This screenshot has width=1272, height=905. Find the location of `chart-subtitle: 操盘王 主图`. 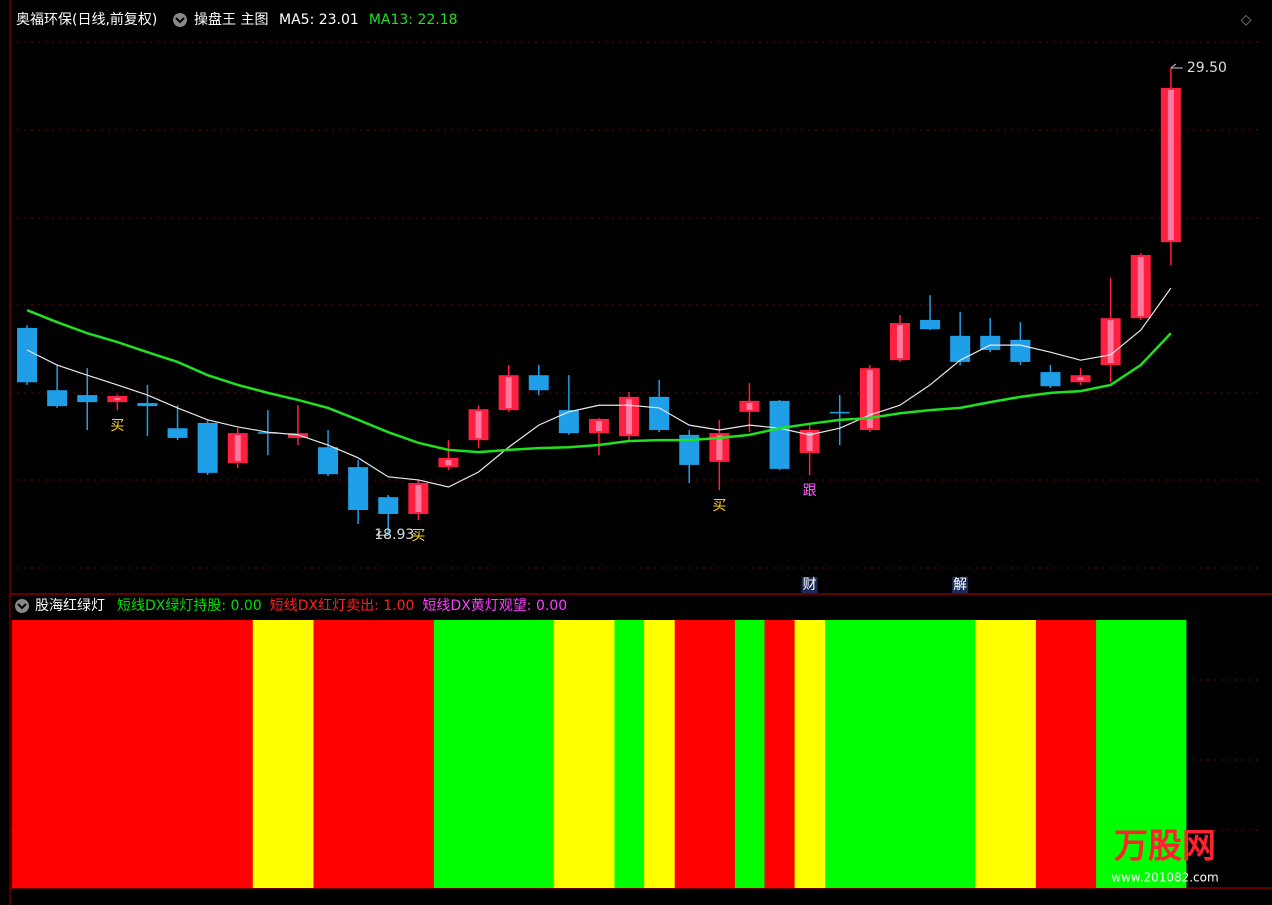

chart-subtitle: 操盘王 主图 is located at coordinates (231, 19).